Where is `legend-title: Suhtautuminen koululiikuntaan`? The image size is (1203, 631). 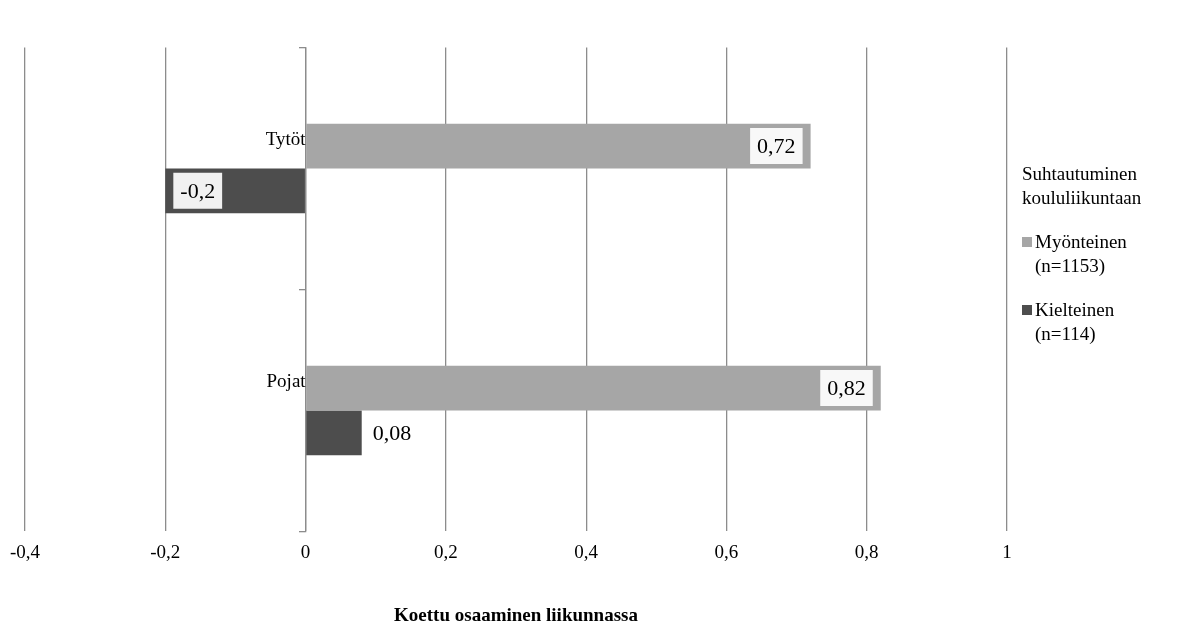 legend-title: Suhtautuminen koululiikuntaan is located at coordinates (1082, 186).